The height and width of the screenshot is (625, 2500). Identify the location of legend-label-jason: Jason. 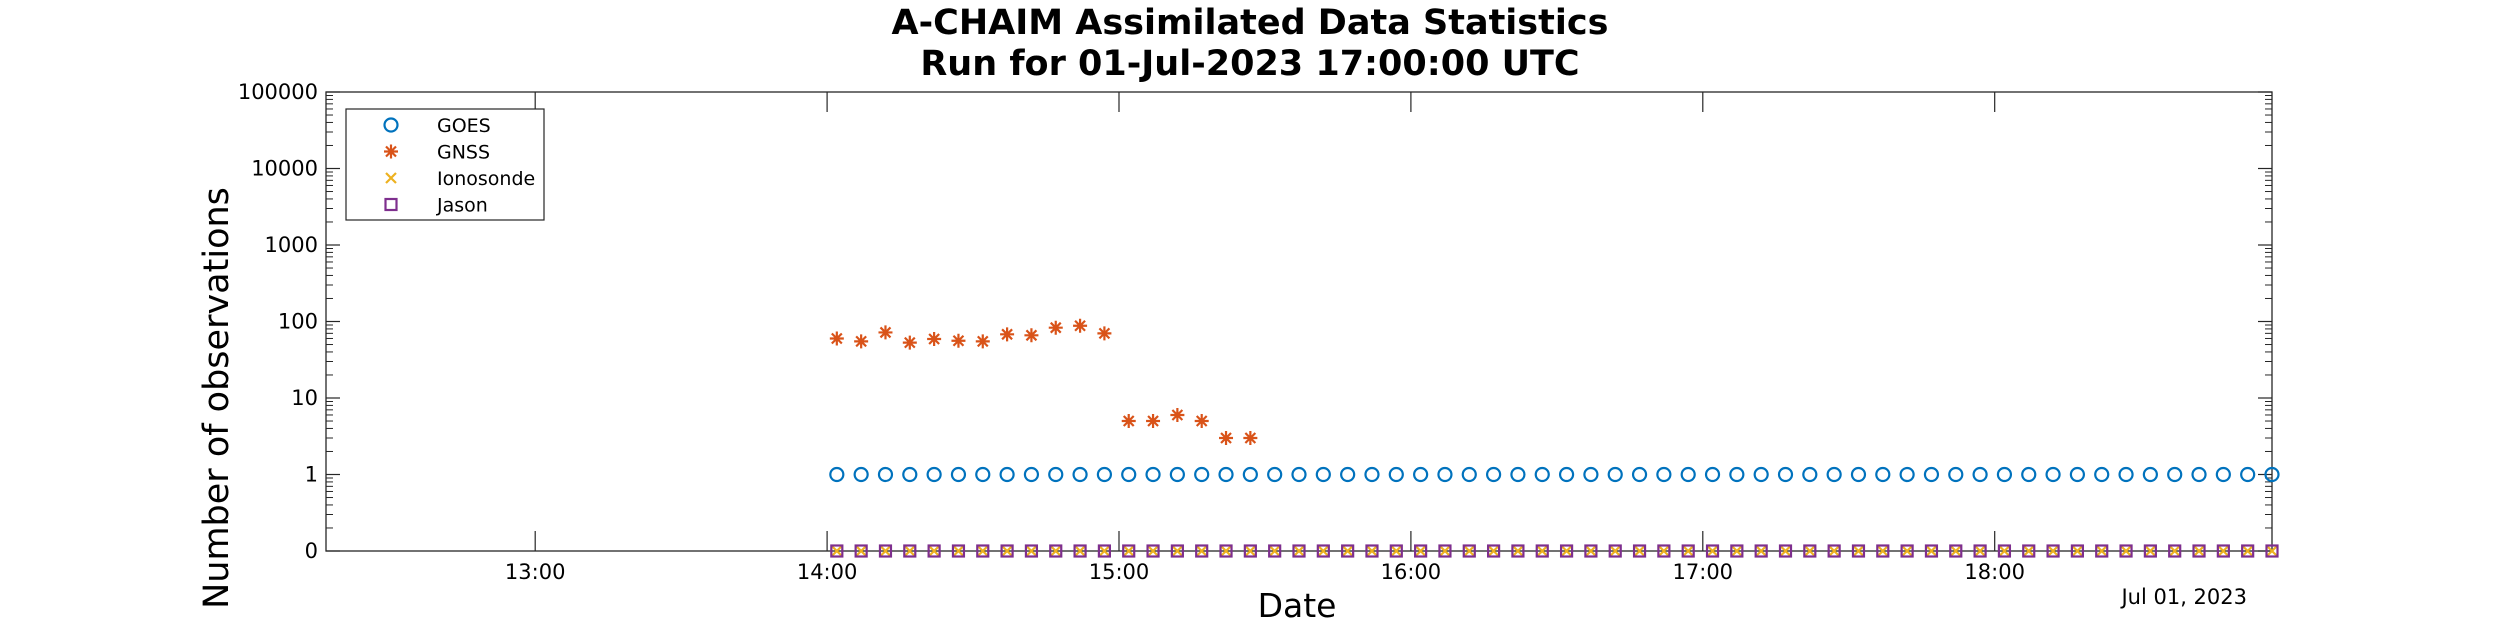
(462, 206).